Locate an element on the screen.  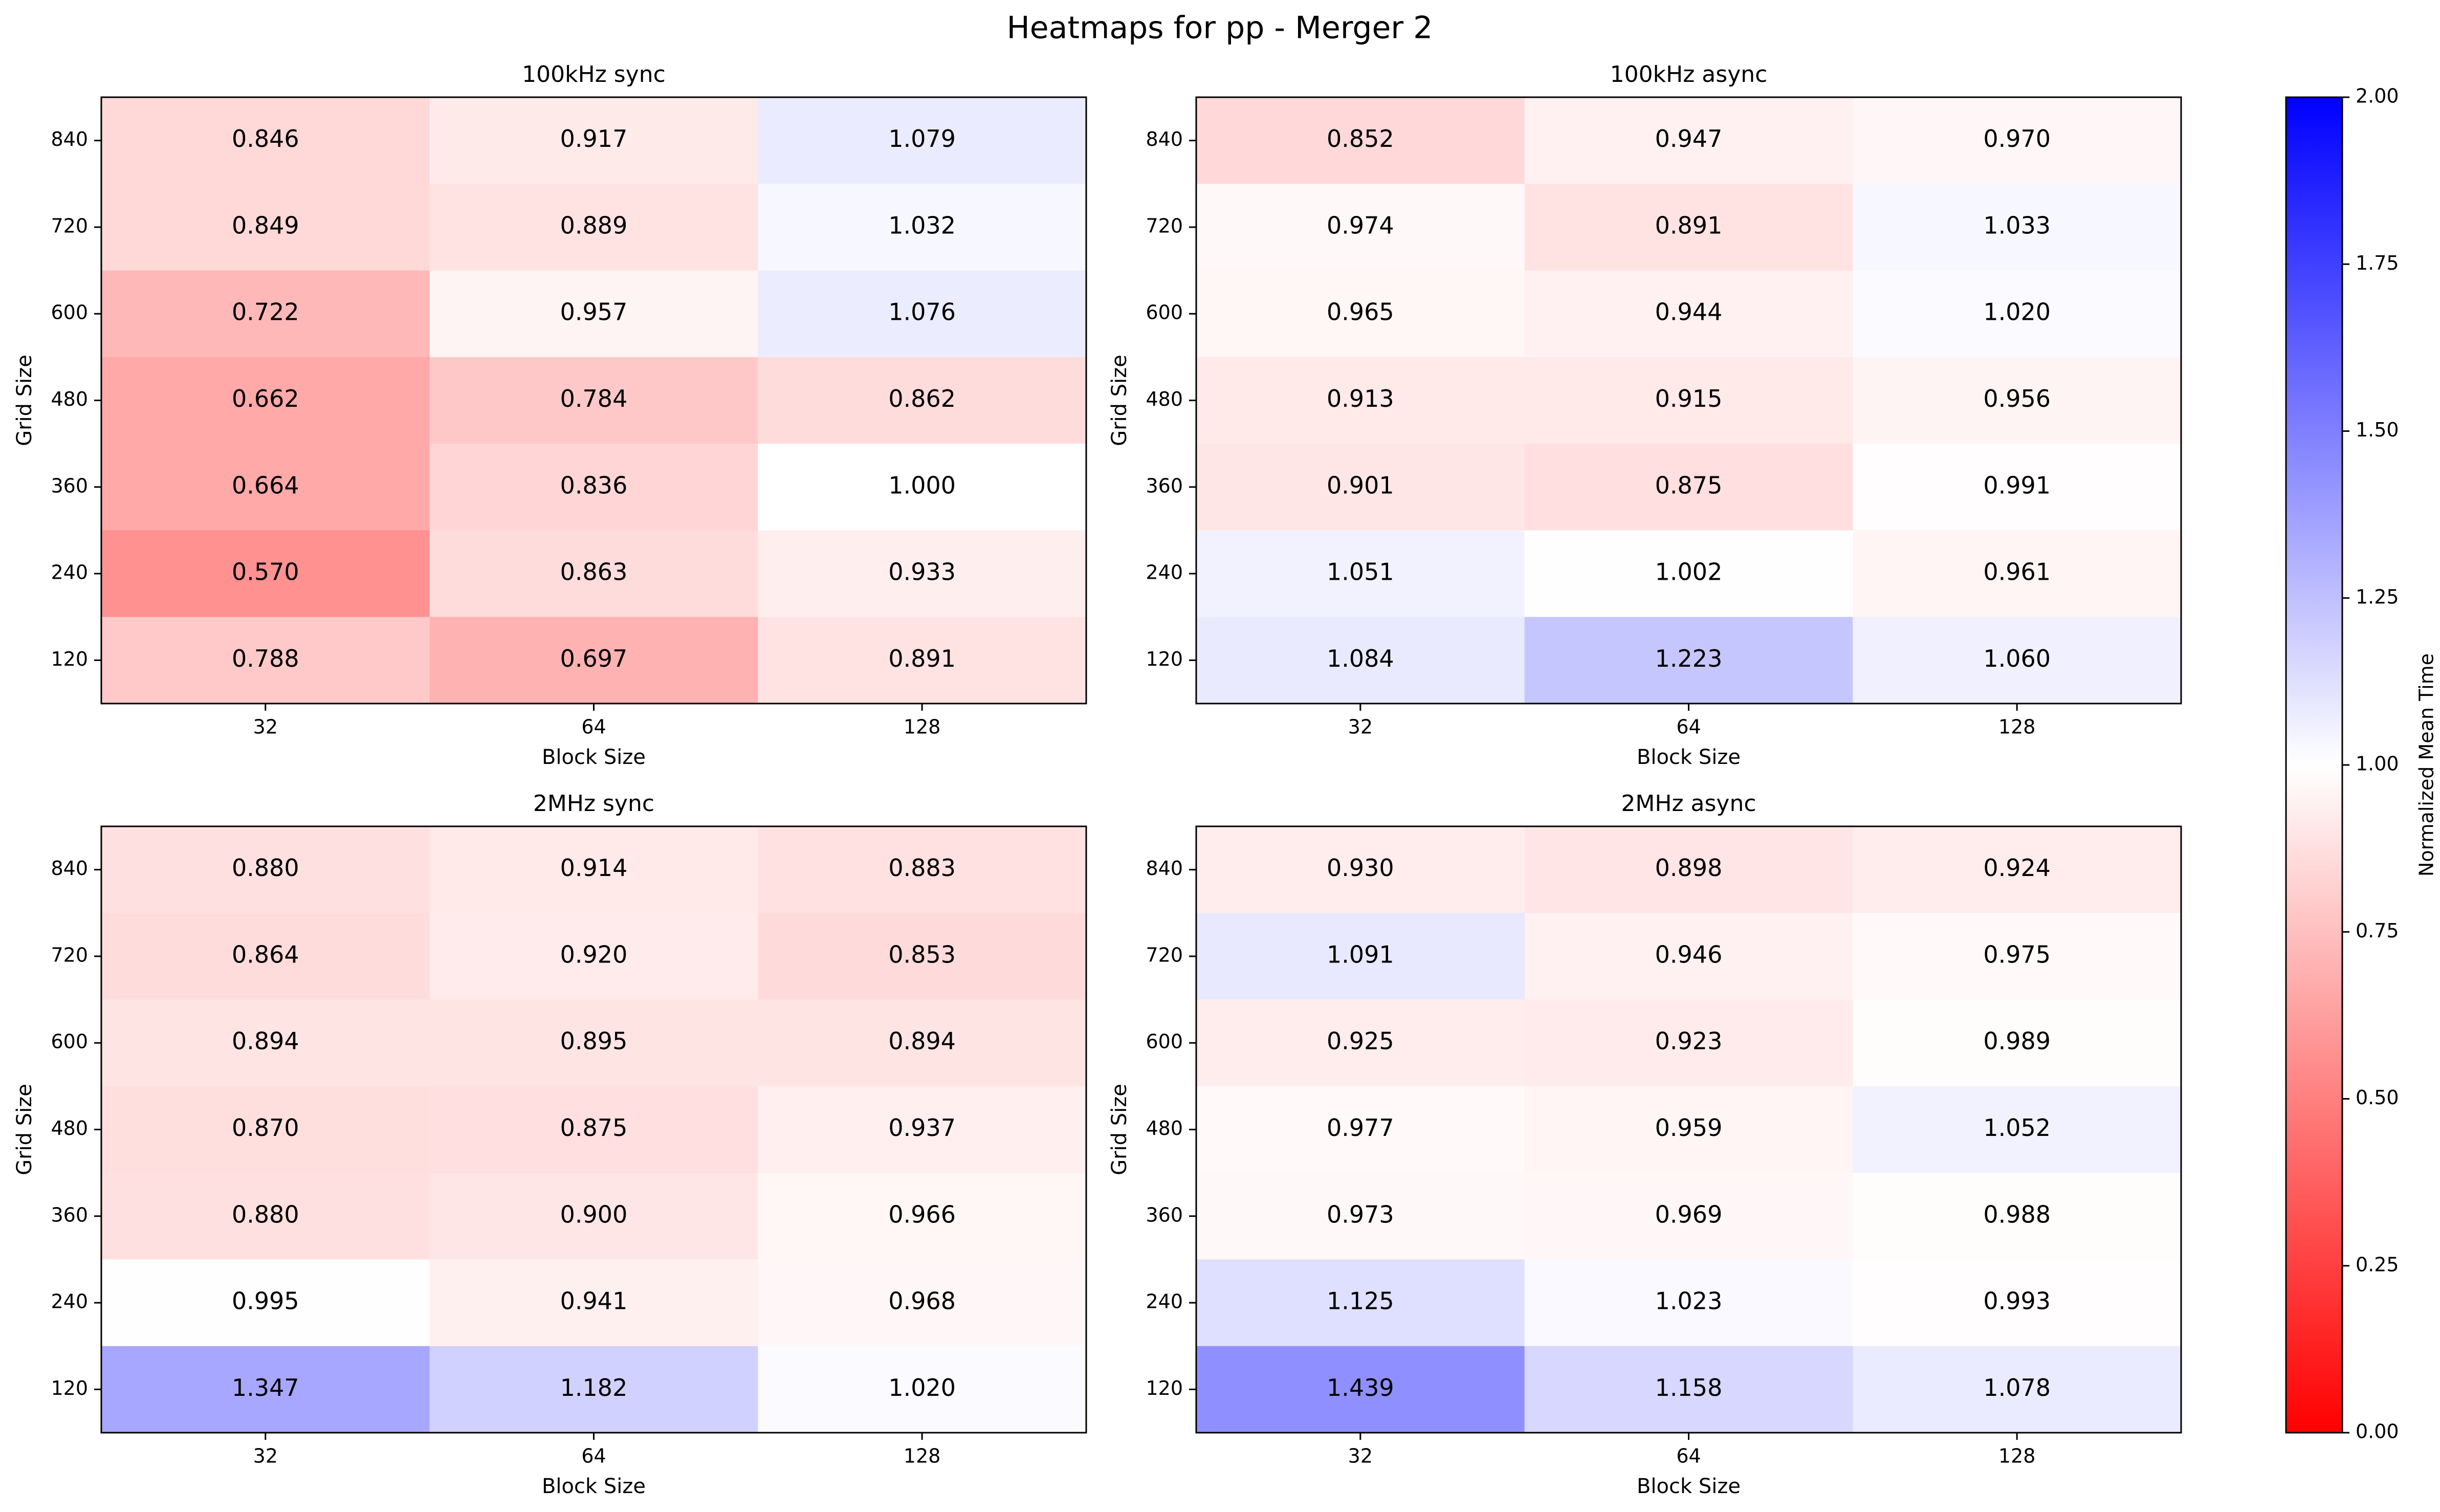
cell-value-label: 0.875 is located at coordinates (594, 1128).